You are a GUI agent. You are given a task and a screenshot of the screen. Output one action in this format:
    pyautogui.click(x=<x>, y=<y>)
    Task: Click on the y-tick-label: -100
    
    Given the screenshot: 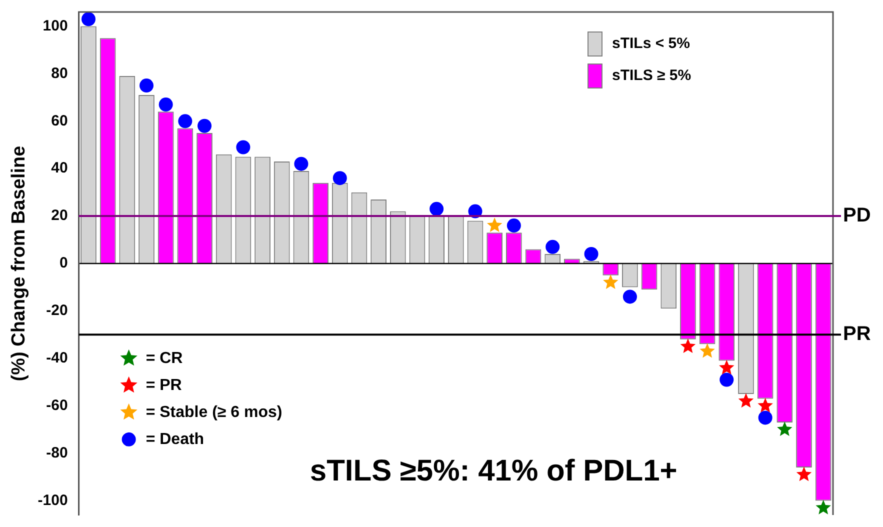 What is the action you would take?
    pyautogui.click(x=53, y=500)
    